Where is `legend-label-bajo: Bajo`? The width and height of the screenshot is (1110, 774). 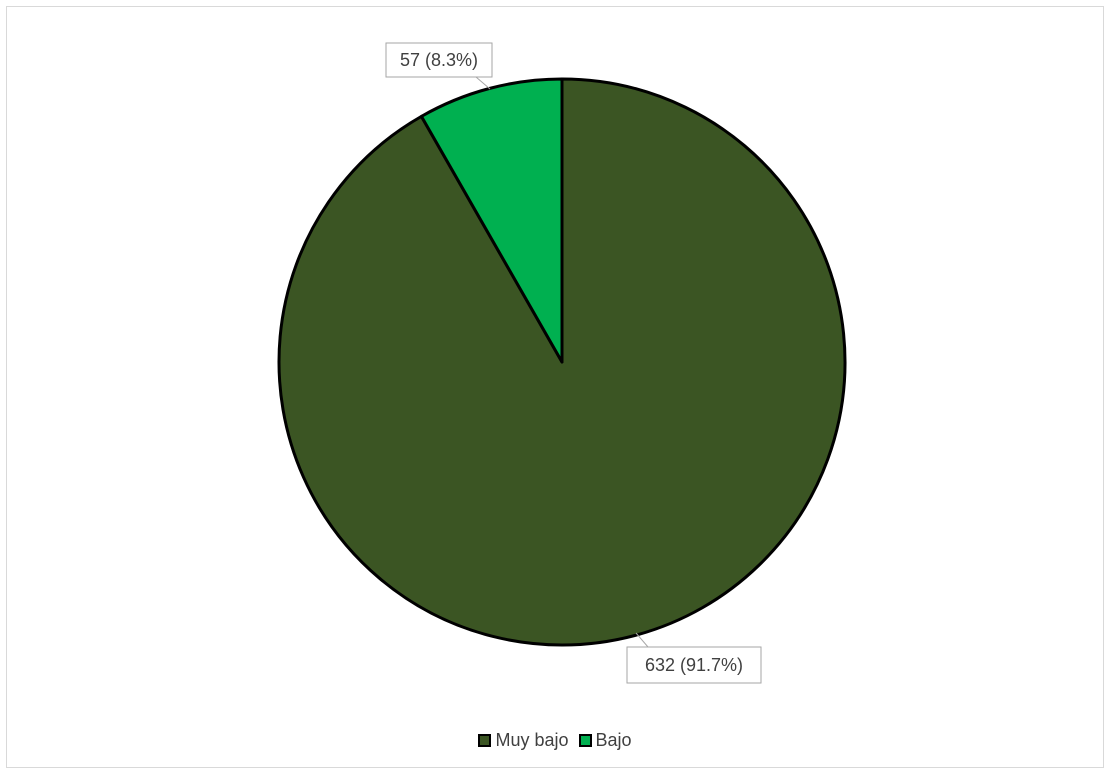 legend-label-bajo: Bajo is located at coordinates (613, 740).